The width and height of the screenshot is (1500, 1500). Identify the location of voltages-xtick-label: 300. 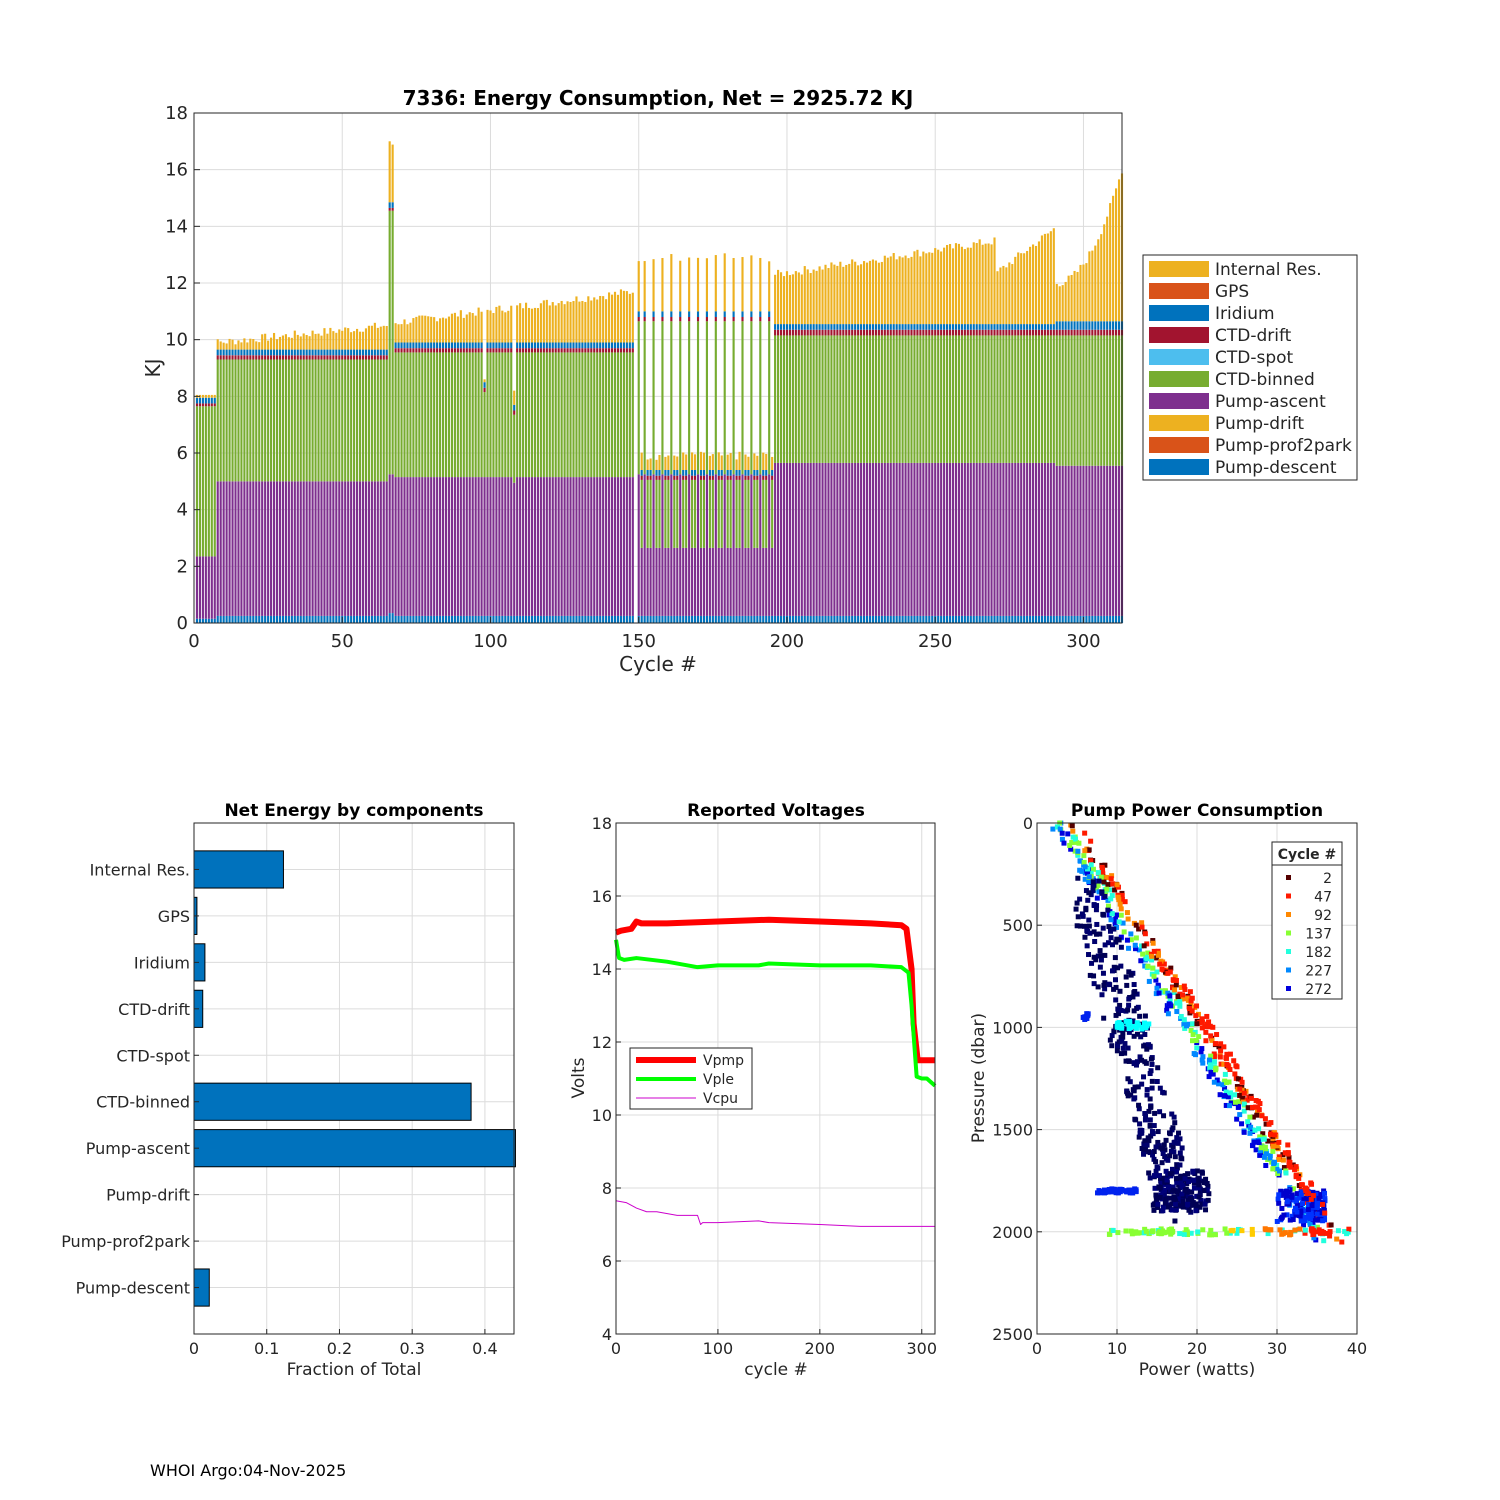
(921, 1348).